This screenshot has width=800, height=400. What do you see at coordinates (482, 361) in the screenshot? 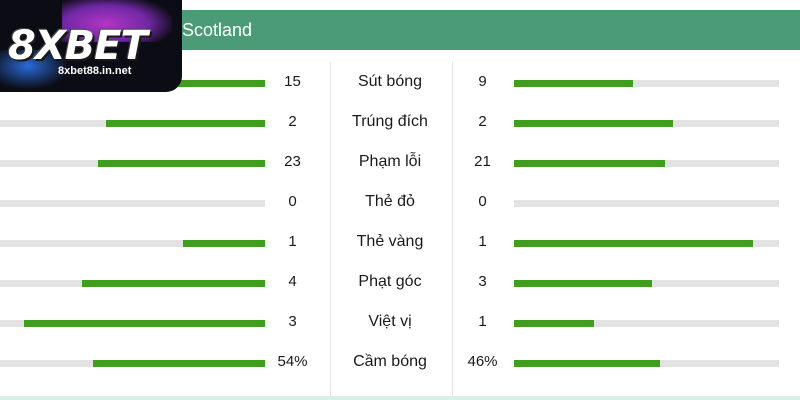
I see `away-value: 46%` at bounding box center [482, 361].